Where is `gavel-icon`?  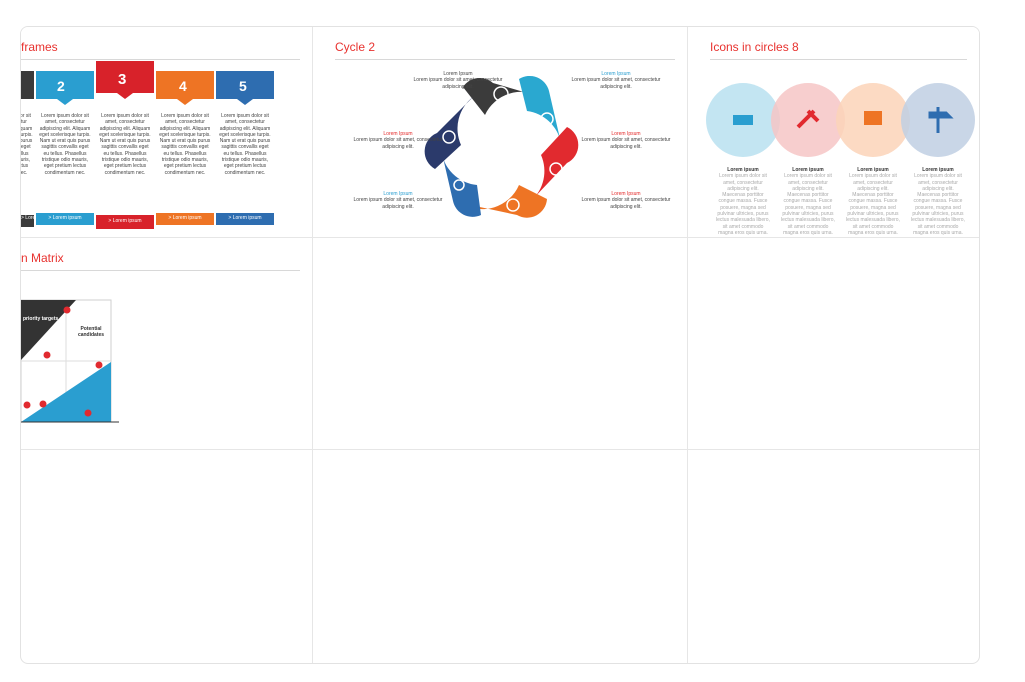 gavel-icon is located at coordinates (808, 119).